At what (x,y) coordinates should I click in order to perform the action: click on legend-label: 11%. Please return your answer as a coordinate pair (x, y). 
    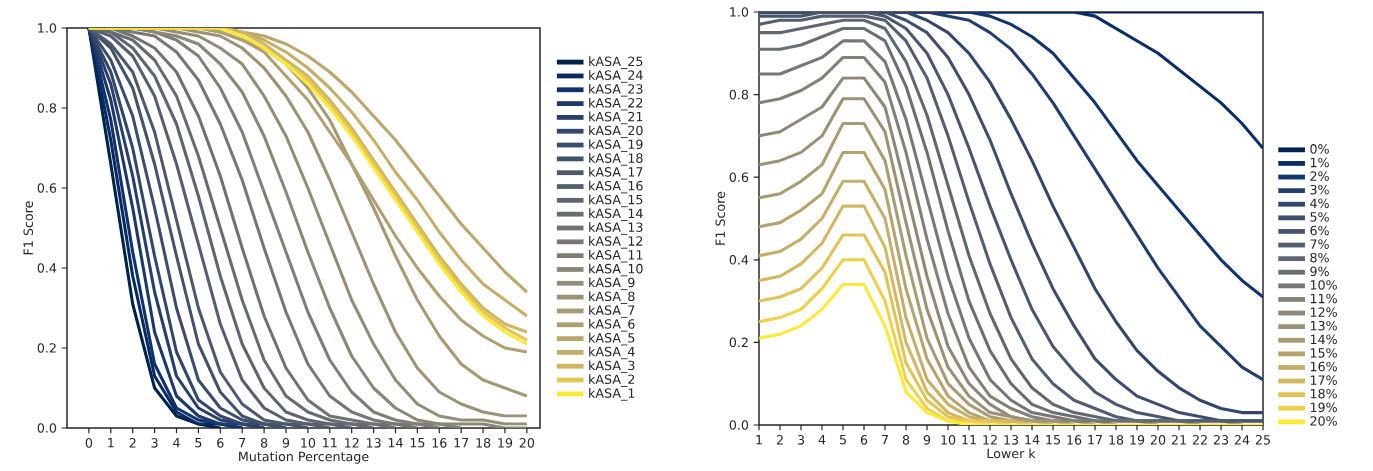
    Looking at the image, I should click on (1323, 298).